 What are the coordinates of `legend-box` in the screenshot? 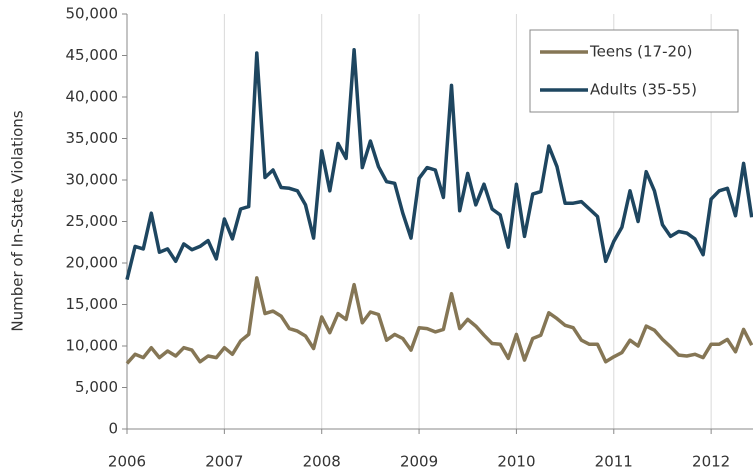 It's located at (634, 71).